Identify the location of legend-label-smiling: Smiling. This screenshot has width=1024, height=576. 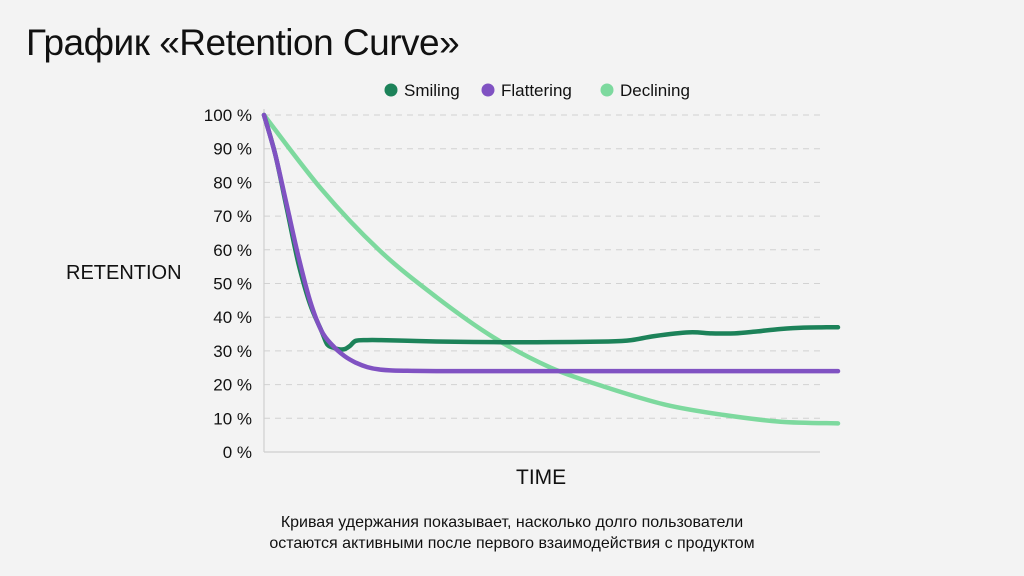
(432, 90).